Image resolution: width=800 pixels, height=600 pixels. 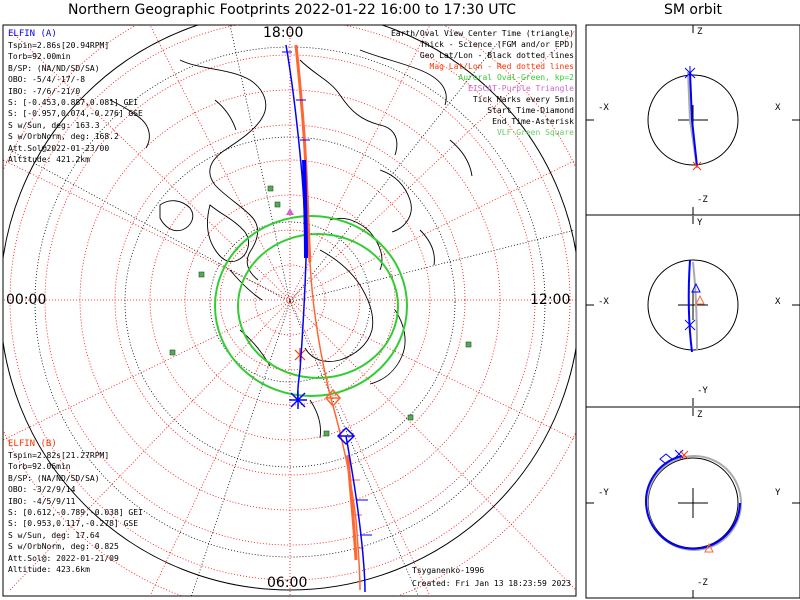 What do you see at coordinates (448, 570) in the screenshot?
I see `model-label: Tsyganenko-1996` at bounding box center [448, 570].